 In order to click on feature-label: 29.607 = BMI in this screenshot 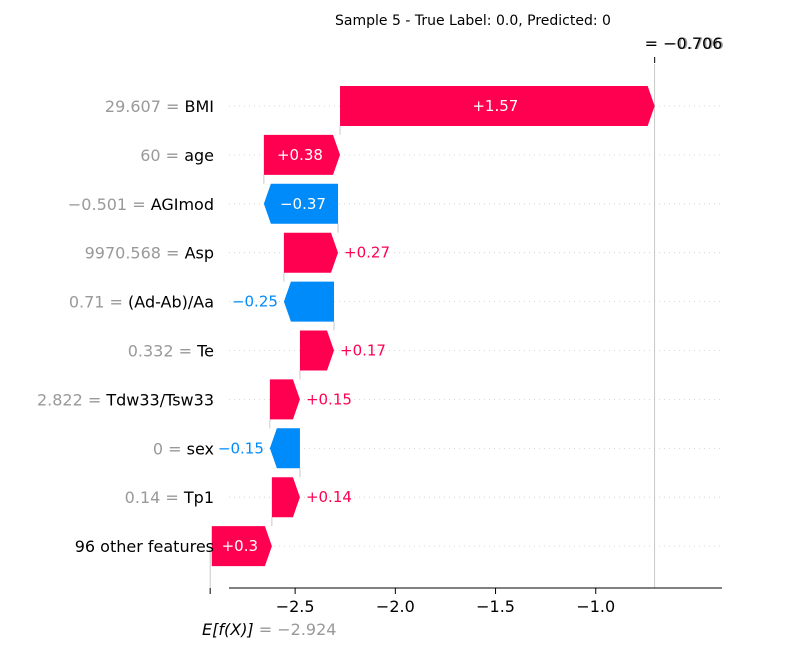, I will do `click(159, 106)`.